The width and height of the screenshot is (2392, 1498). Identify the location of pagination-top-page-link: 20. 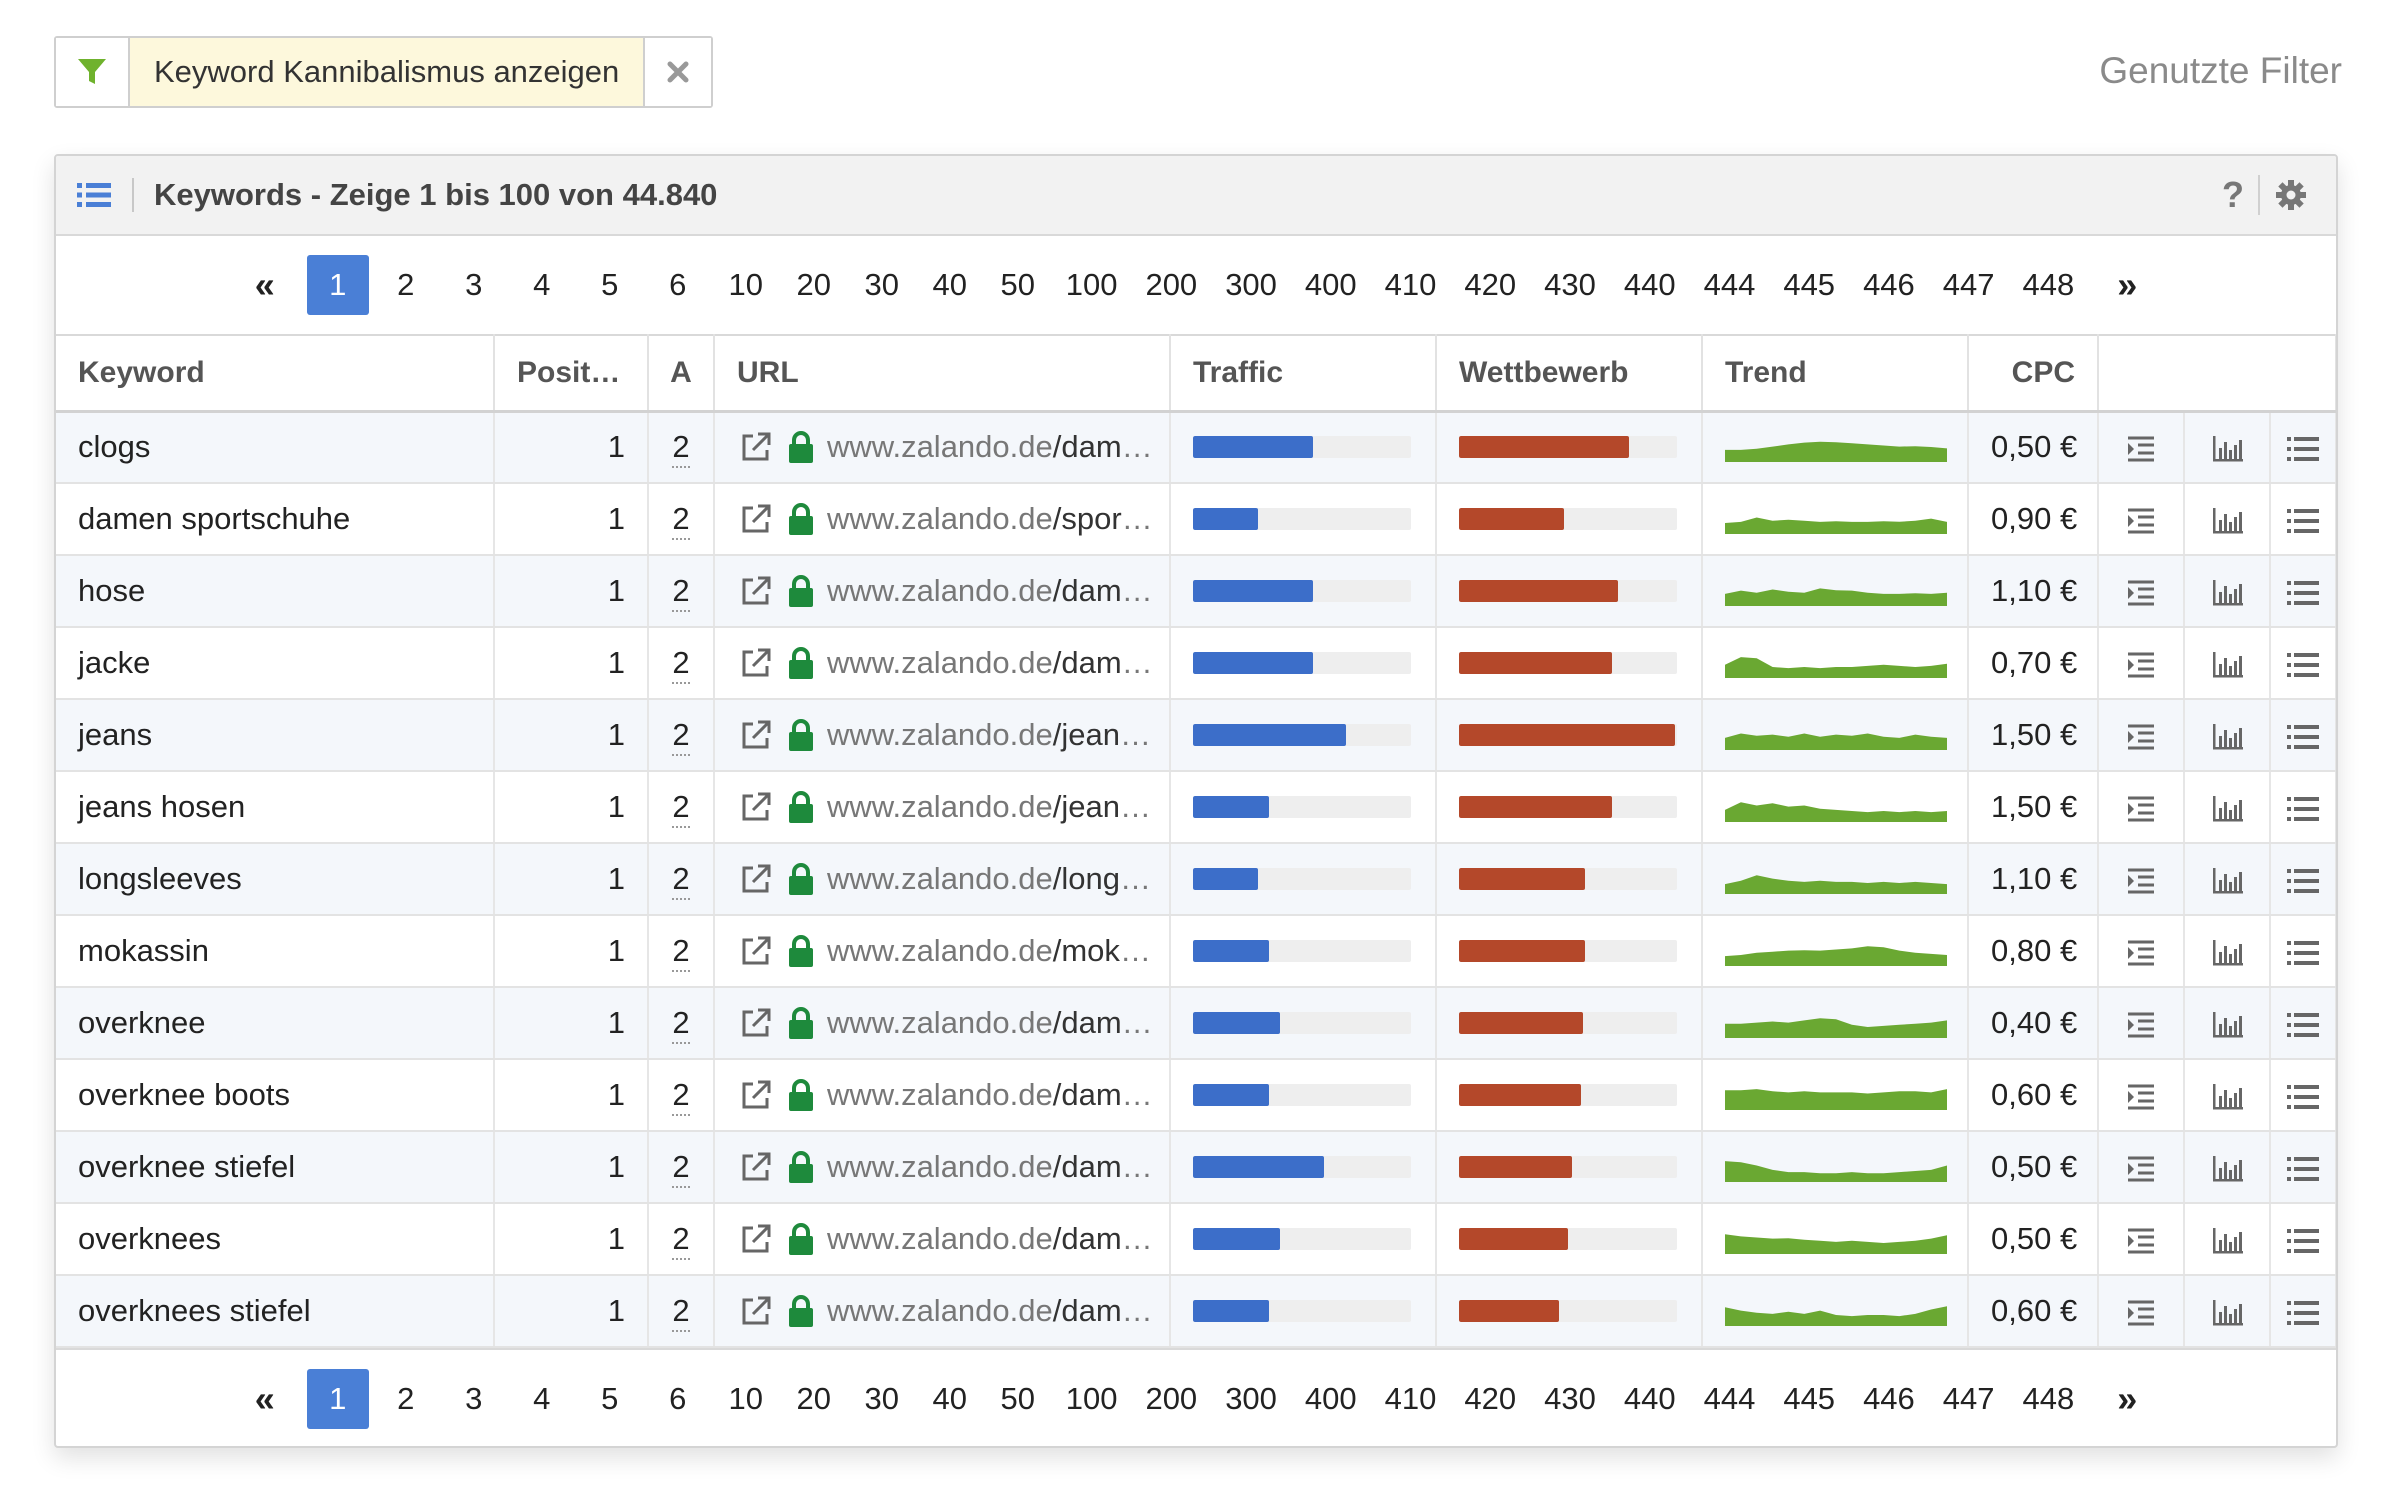
(813, 284).